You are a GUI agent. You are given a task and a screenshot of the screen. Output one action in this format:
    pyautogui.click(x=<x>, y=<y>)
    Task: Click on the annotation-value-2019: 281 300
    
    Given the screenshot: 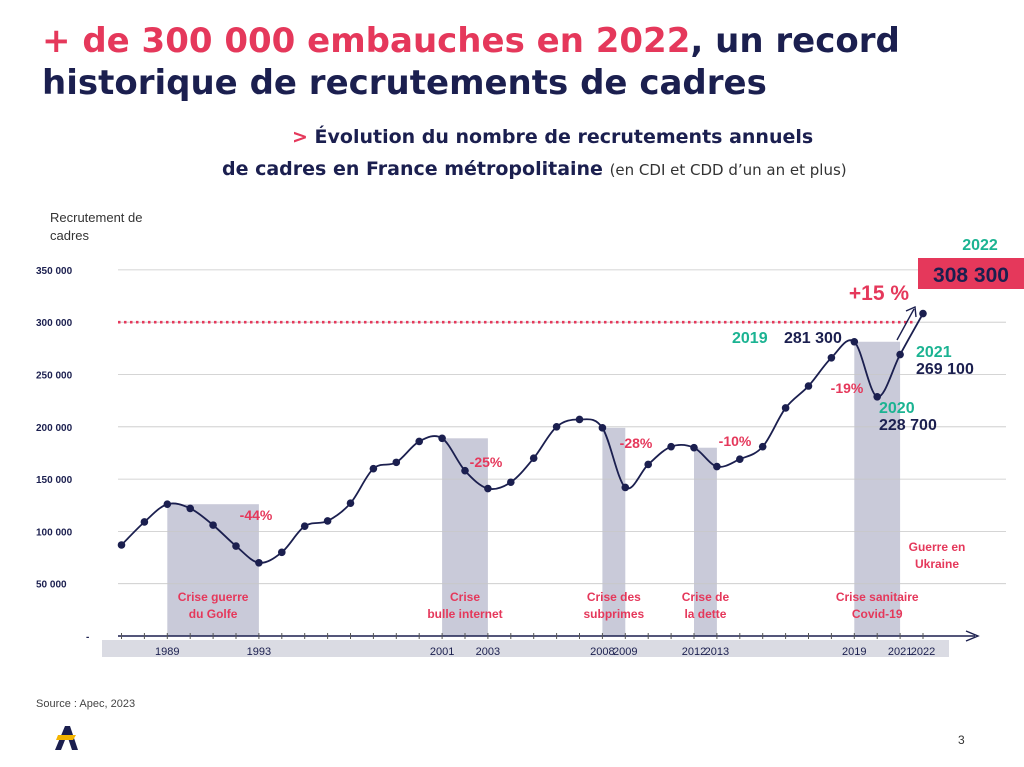 What is the action you would take?
    pyautogui.click(x=813, y=338)
    